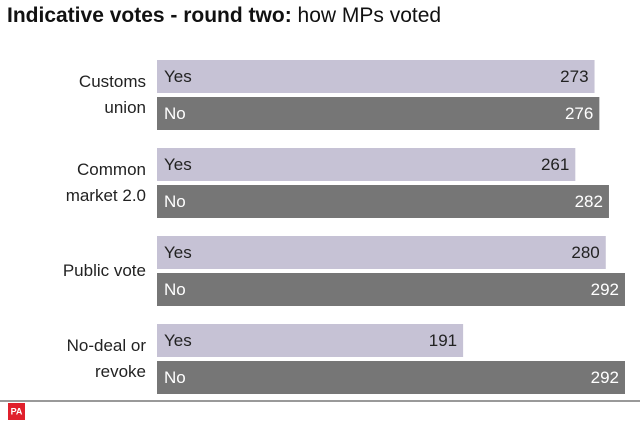  Describe the element at coordinates (369, 15) in the screenshot. I see `chart-subtitle: how MPs voted` at that location.